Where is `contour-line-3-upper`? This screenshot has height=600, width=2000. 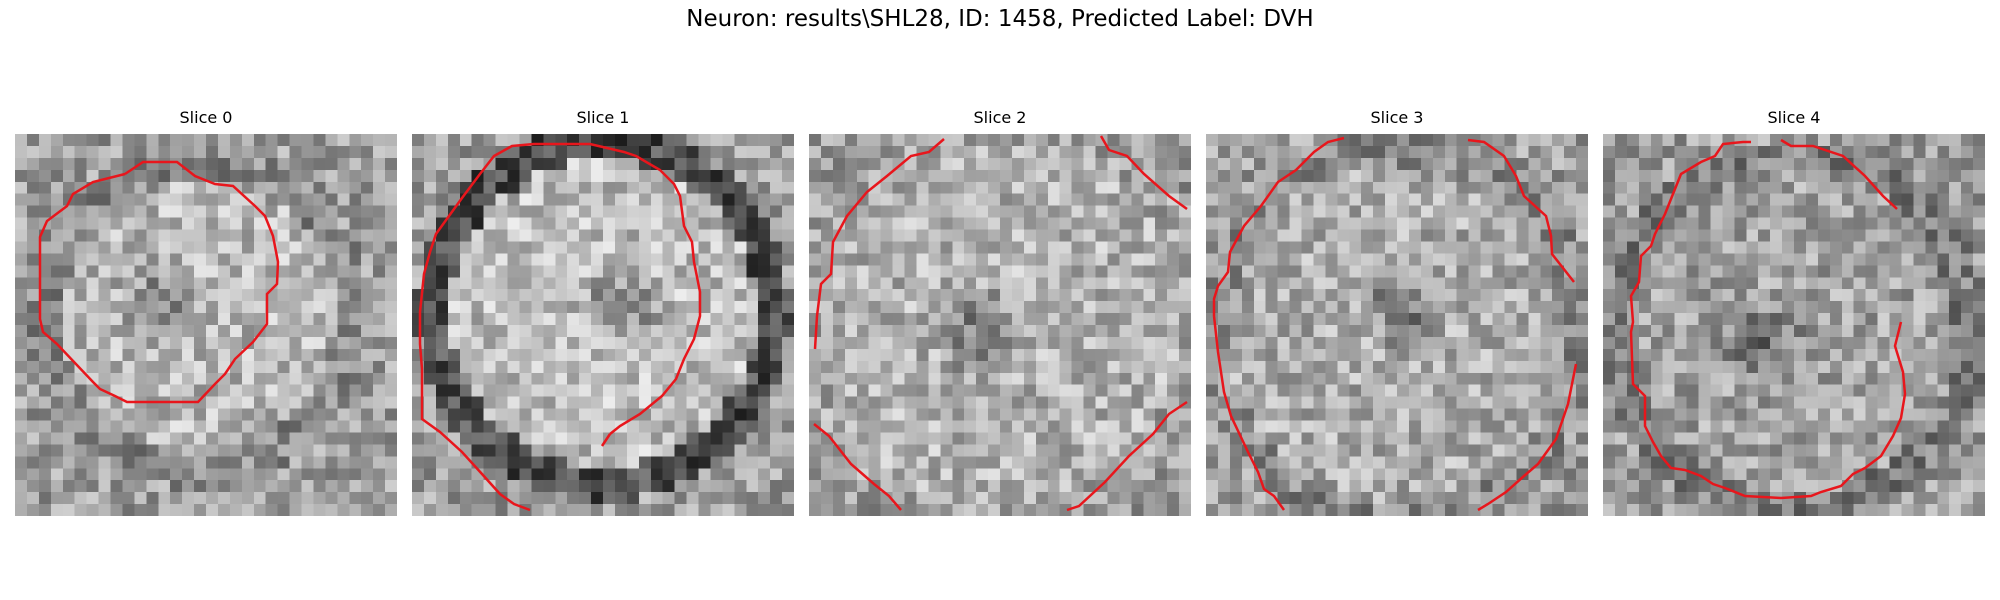
contour-line-3-upper is located at coordinates (1278, 226).